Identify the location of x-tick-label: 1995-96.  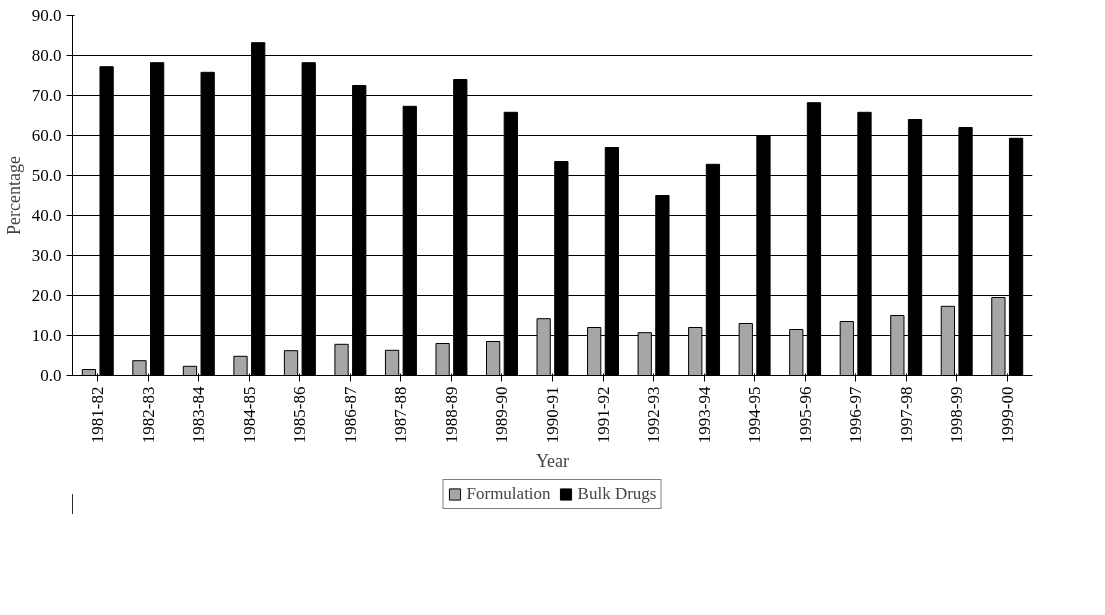
(805, 415).